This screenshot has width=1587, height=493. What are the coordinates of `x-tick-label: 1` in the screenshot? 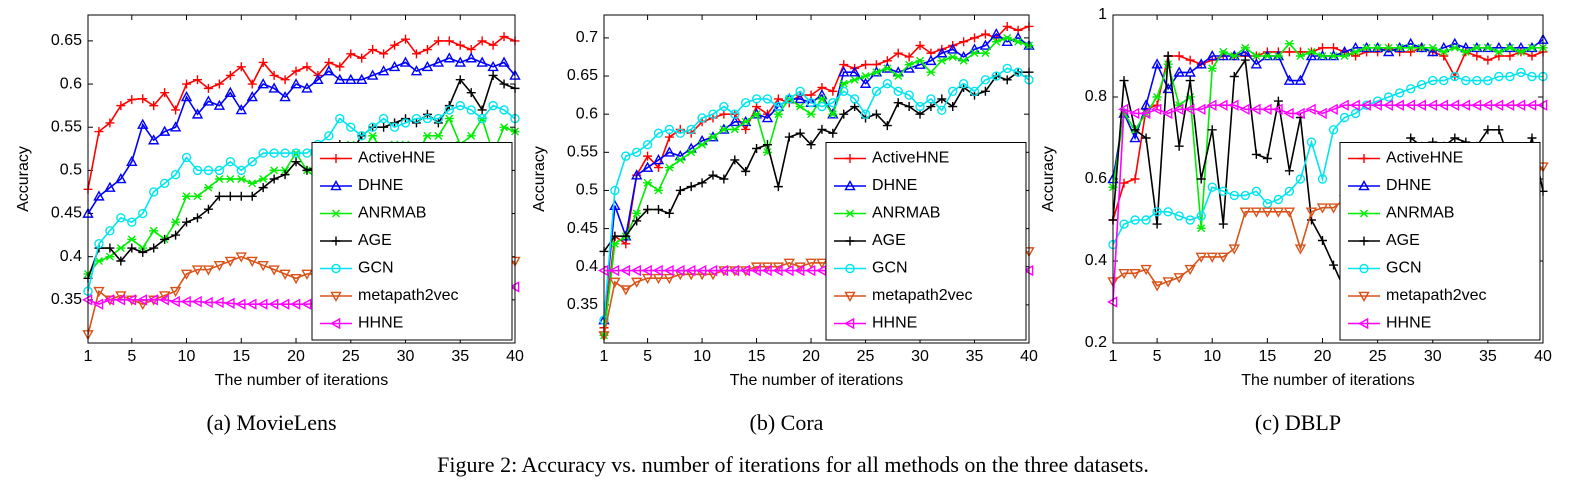 It's located at (604, 356).